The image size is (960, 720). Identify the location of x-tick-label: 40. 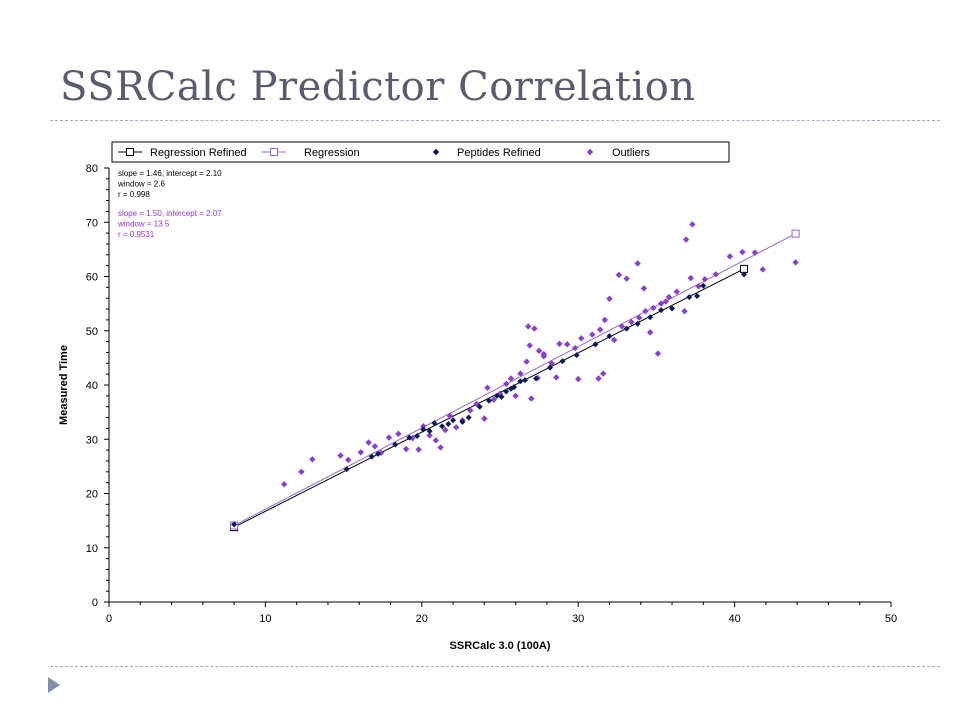
(734, 619).